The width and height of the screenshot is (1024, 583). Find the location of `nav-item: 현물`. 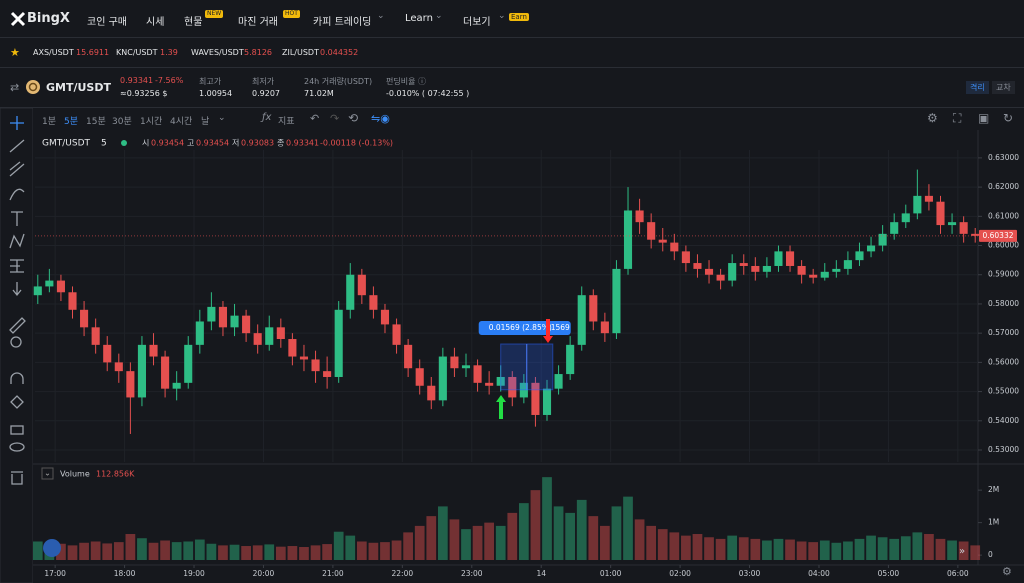

nav-item: 현물 is located at coordinates (193, 22).